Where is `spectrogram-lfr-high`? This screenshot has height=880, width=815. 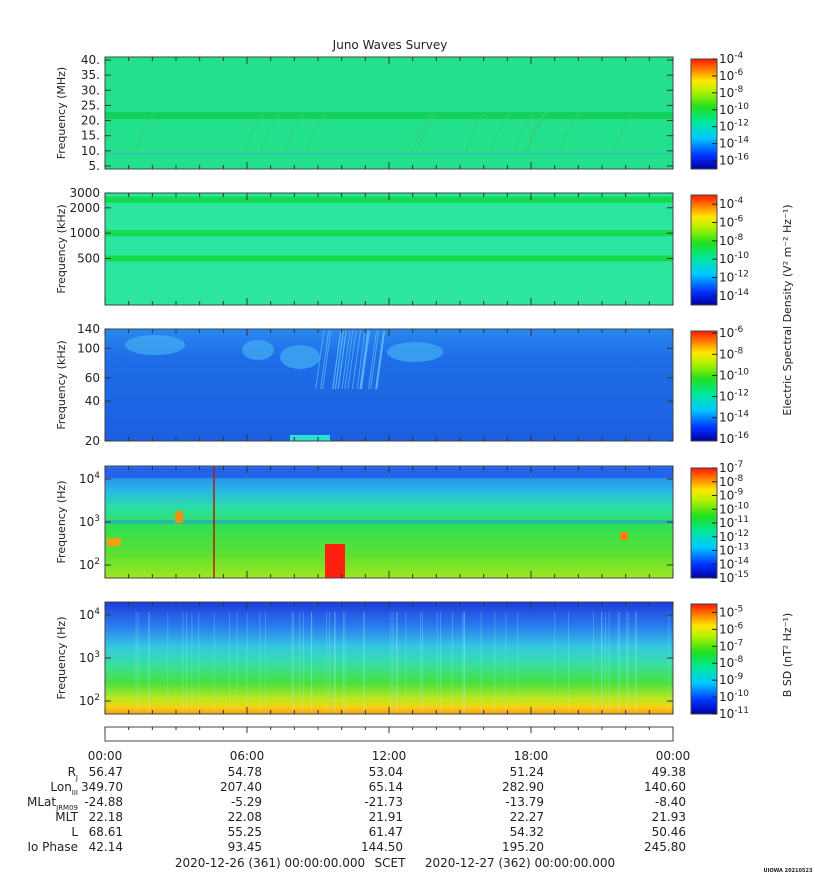
spectrogram-lfr-high is located at coordinates (389, 385).